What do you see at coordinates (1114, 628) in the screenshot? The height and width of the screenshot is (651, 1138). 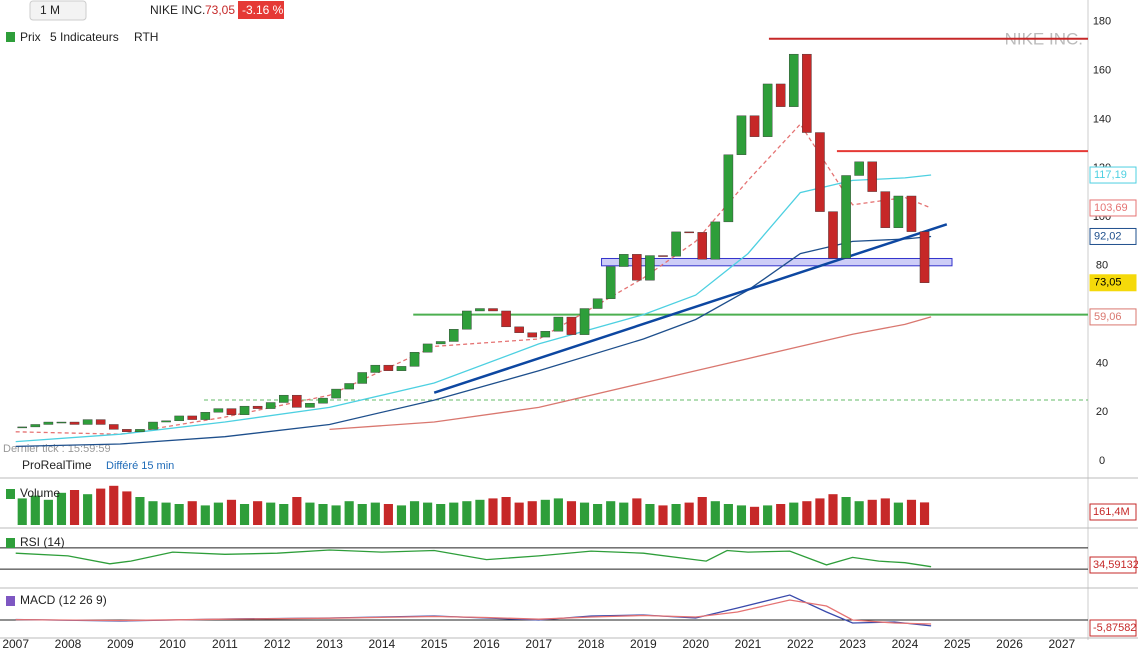 I see `value-tag-label: -5,87582` at bounding box center [1114, 628].